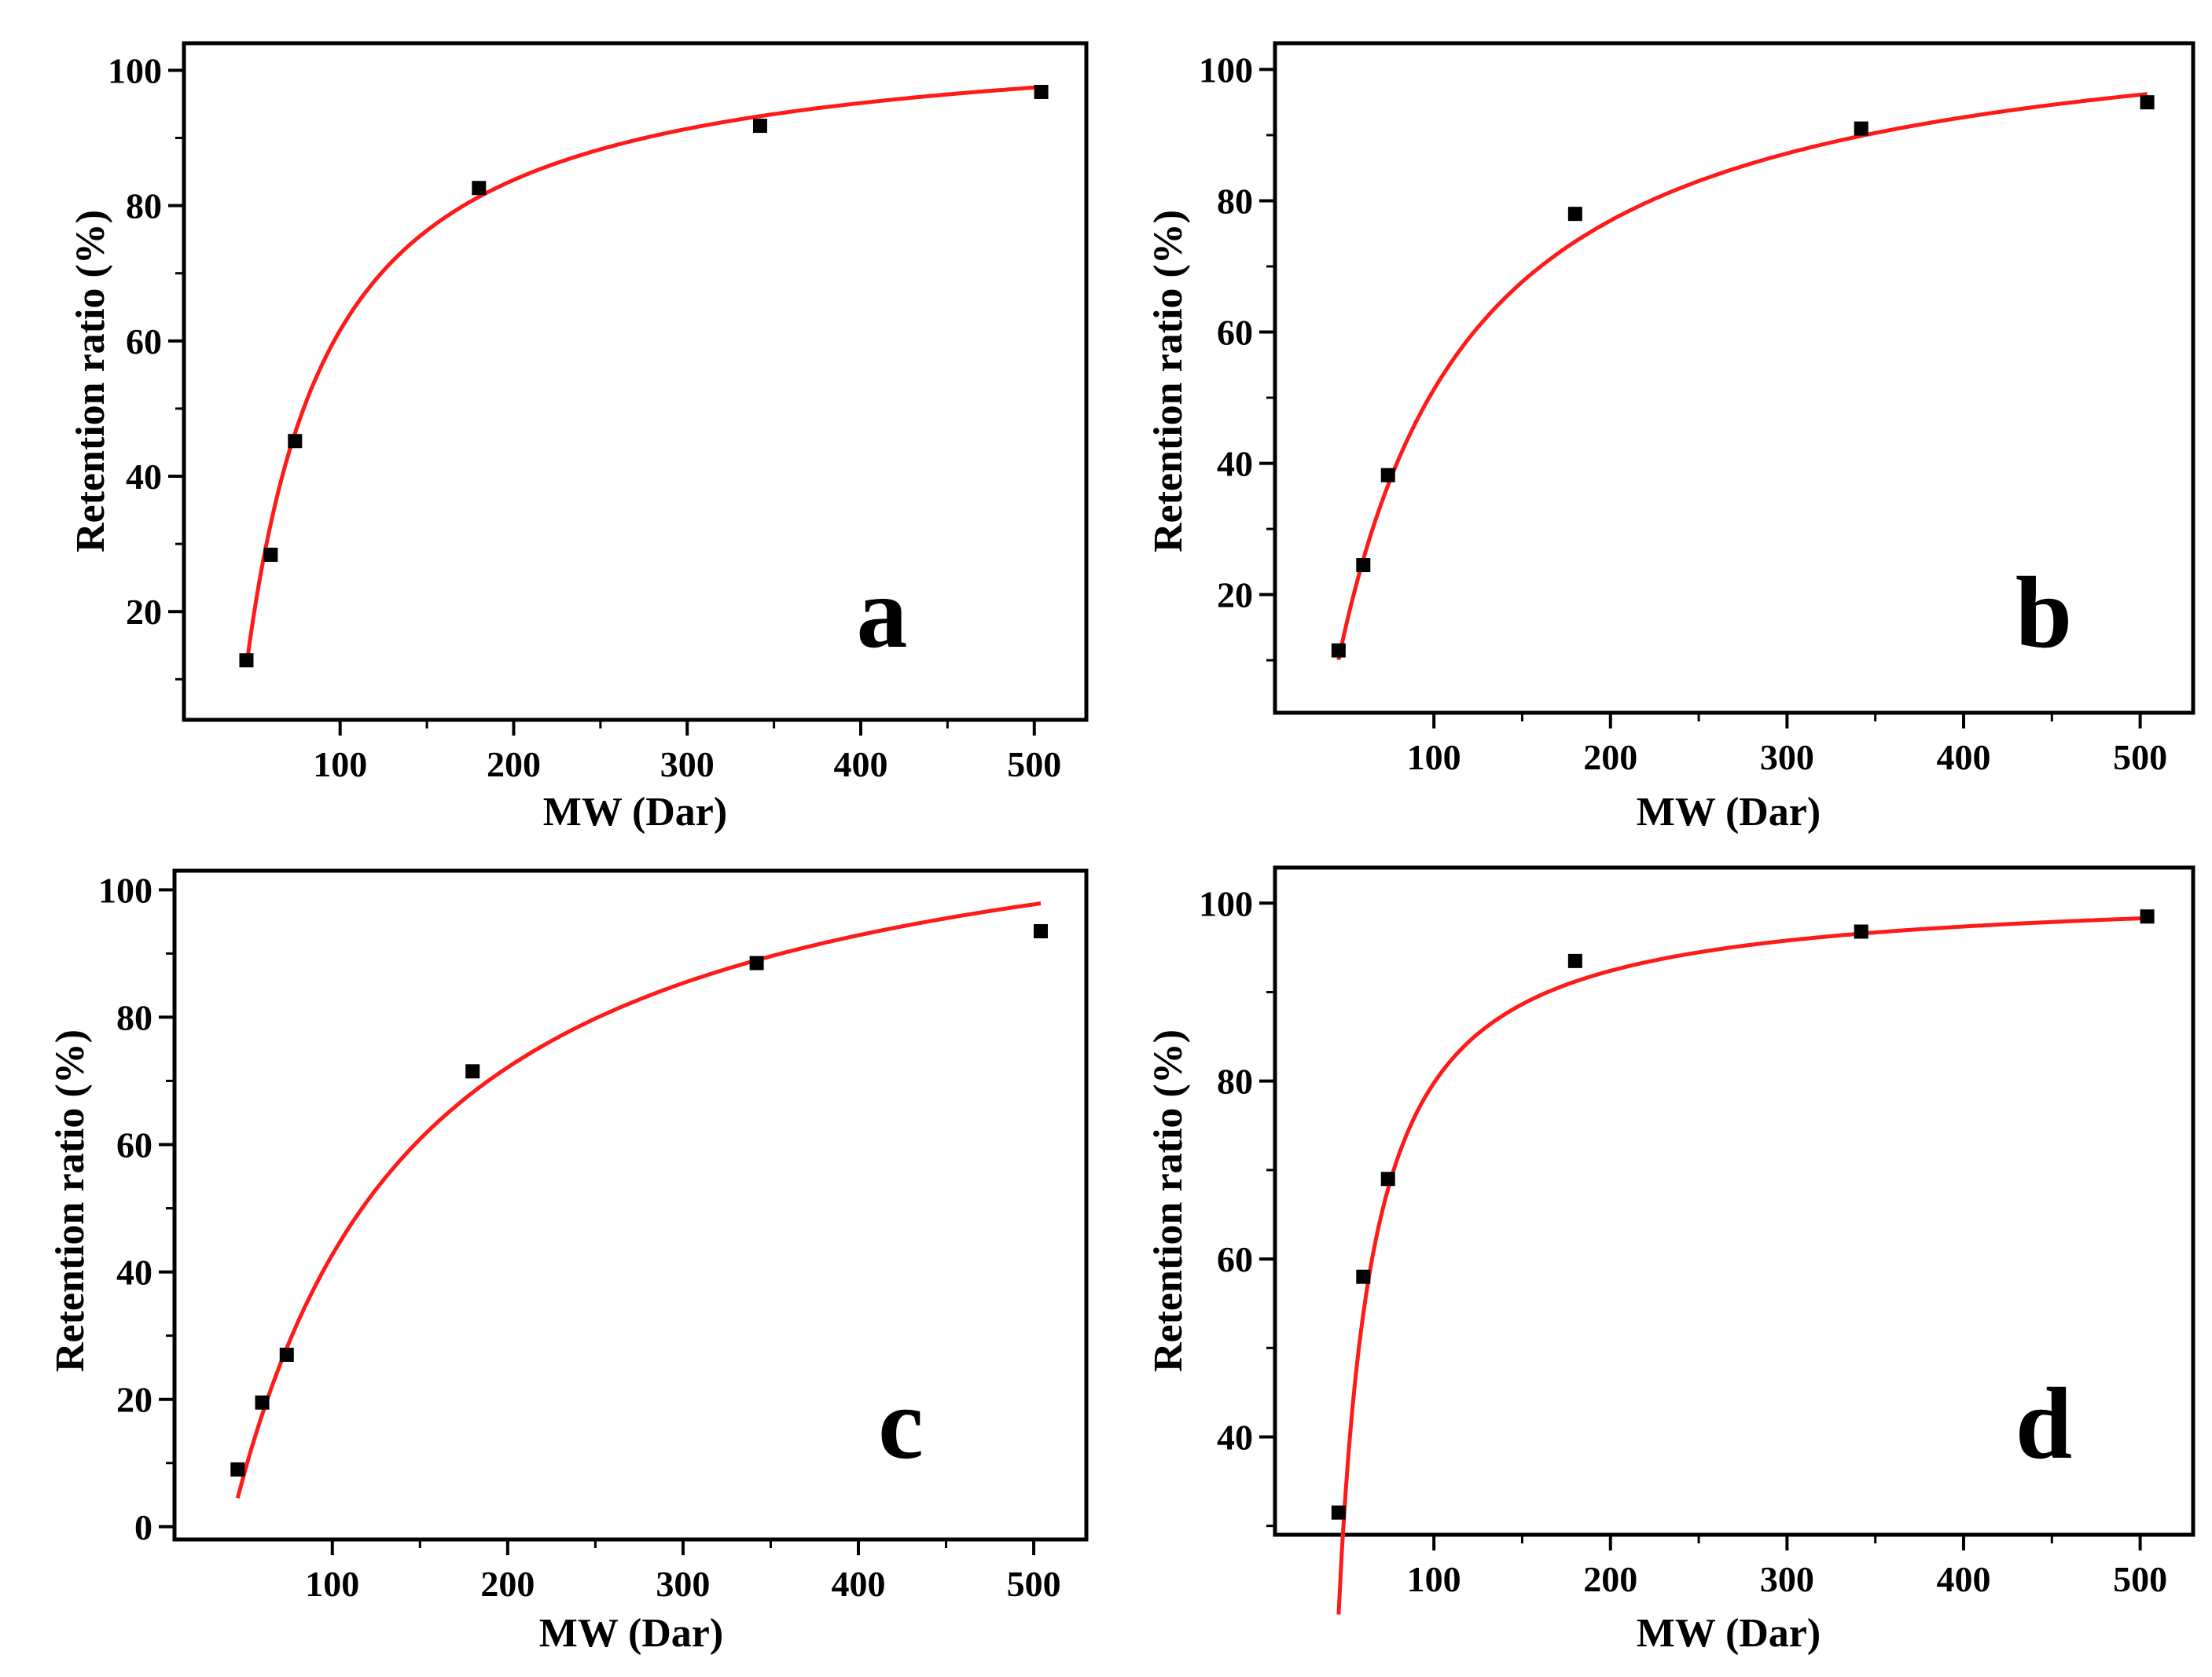  What do you see at coordinates (134, 1145) in the screenshot?
I see `panel-c-ytick-label-60: 60` at bounding box center [134, 1145].